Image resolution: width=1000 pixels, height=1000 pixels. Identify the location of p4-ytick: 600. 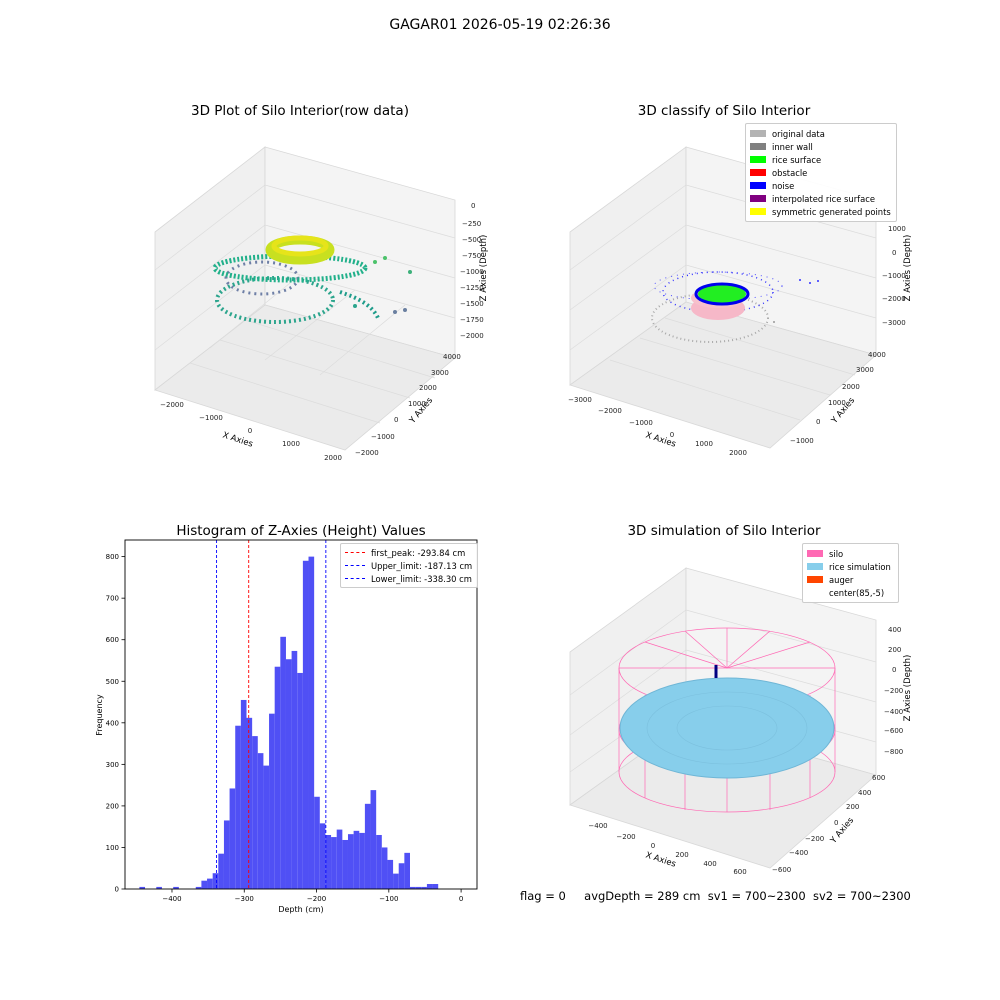
(878, 778).